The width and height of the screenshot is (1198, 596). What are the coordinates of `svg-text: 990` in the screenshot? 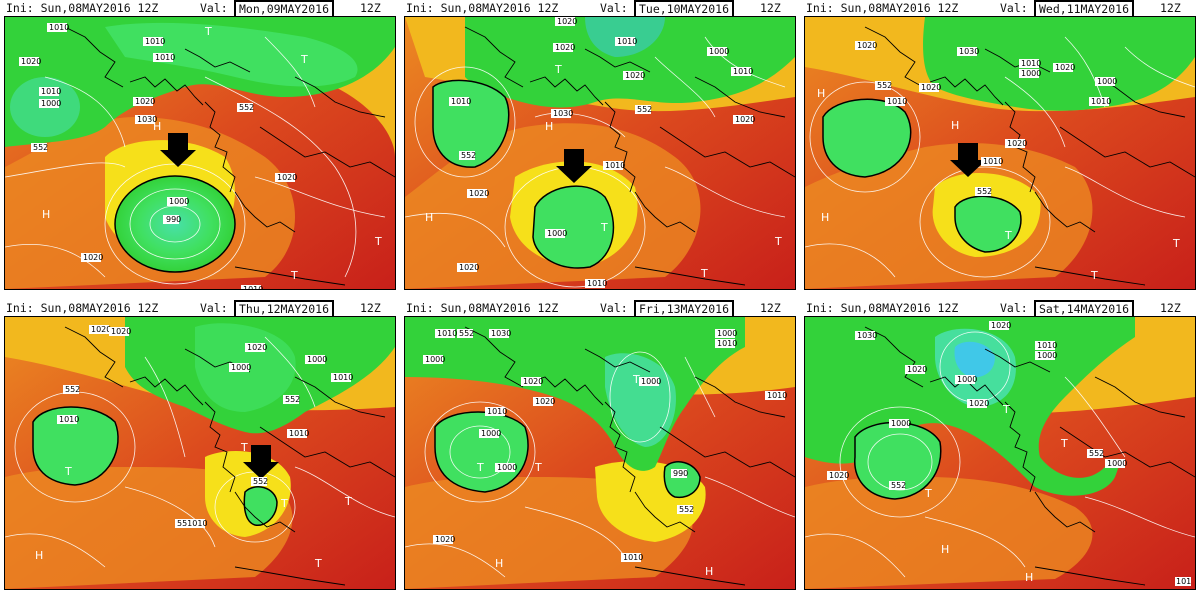 It's located at (680, 473).